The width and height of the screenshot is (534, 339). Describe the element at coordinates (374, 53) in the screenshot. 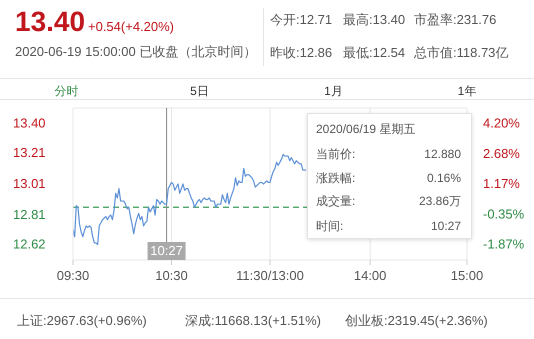

I see `text: 最低:12.54` at that location.